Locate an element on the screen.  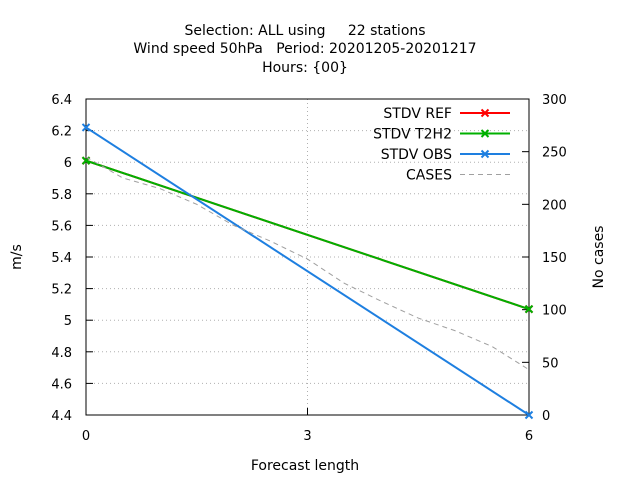
y-tick-label: 5.6 is located at coordinates (61, 226).